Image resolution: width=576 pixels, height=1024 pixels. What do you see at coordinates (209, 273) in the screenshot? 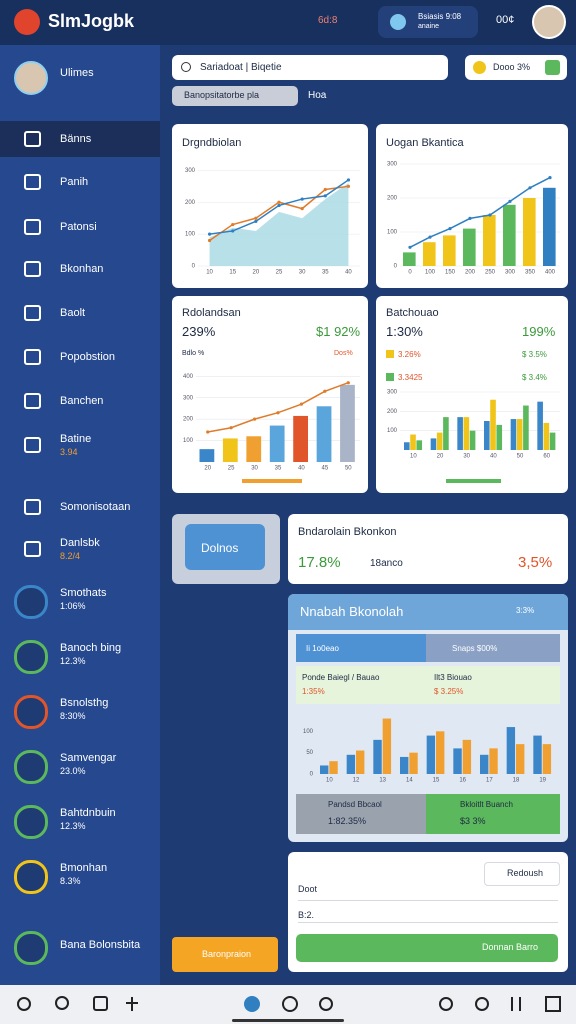
I see `x-tick-label: 10` at bounding box center [209, 273].